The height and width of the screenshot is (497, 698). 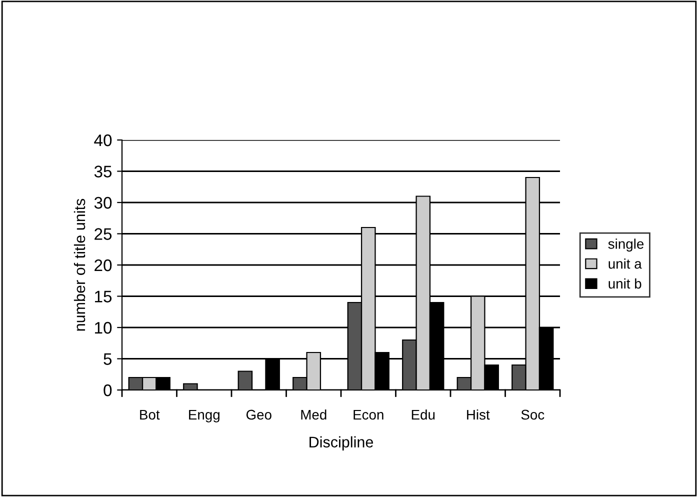 I want to click on x-tick-label: Soc, so click(x=532, y=415).